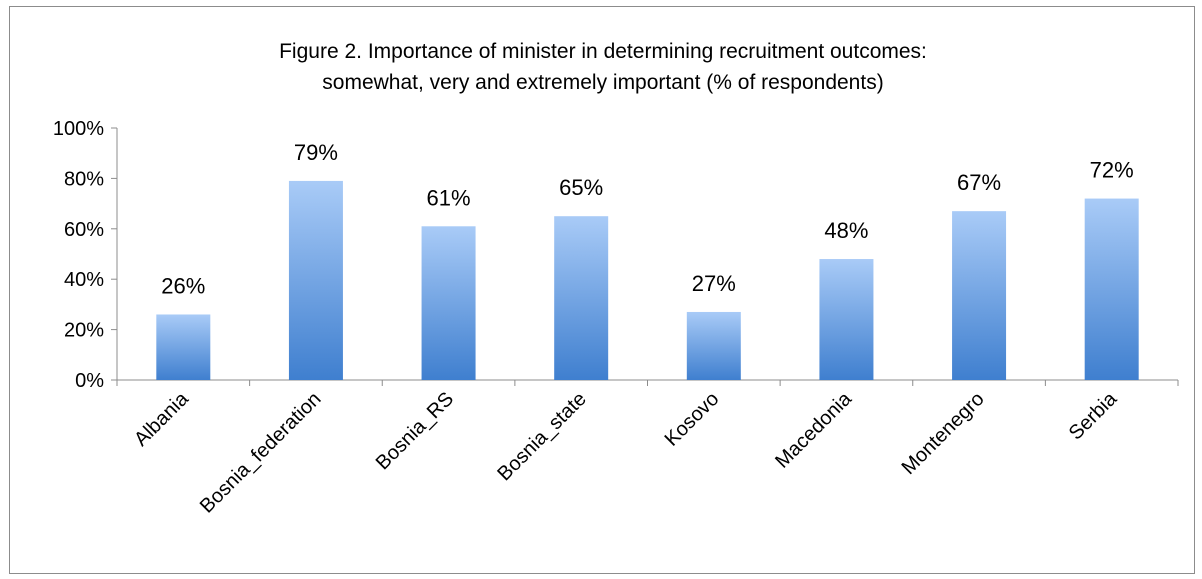  Describe the element at coordinates (1093, 415) in the screenshot. I see `x-category-label: Serbia` at that location.